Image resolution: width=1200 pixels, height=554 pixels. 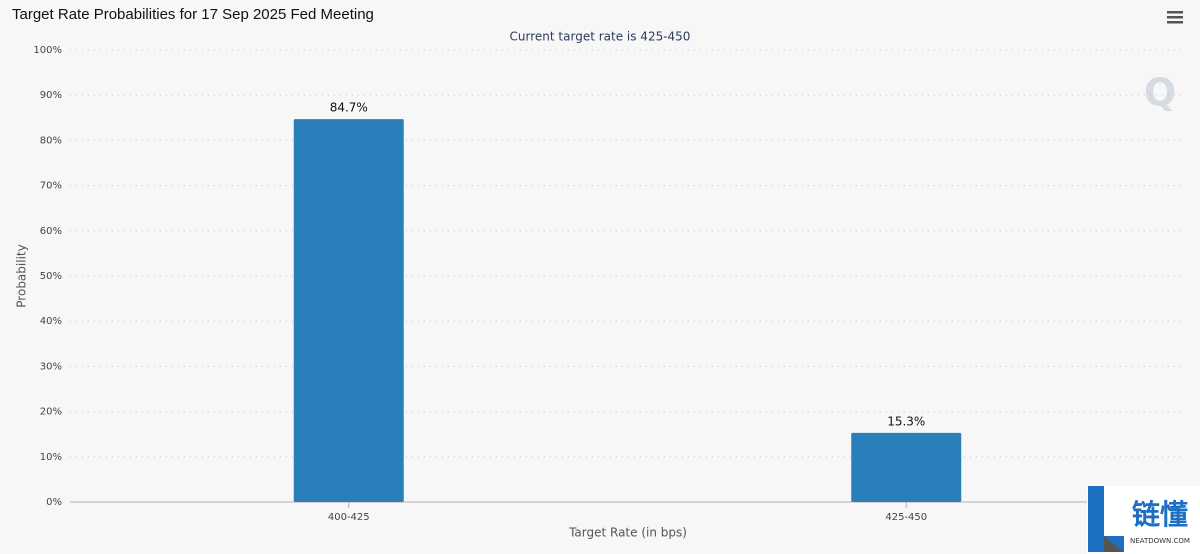 I want to click on chart-subtitle: Current target rate is 425-450, so click(x=600, y=37).